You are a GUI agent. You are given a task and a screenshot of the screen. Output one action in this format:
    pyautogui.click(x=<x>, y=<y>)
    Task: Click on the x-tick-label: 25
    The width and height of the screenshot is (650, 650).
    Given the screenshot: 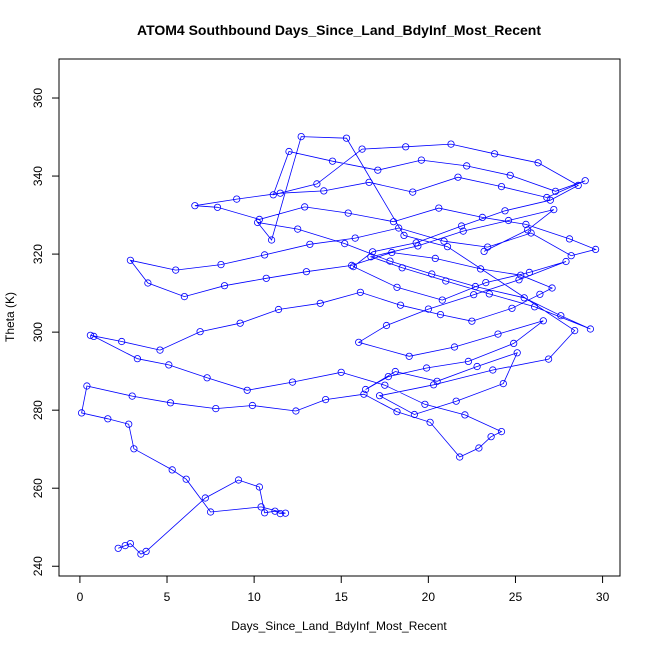 What is the action you would take?
    pyautogui.click(x=516, y=597)
    